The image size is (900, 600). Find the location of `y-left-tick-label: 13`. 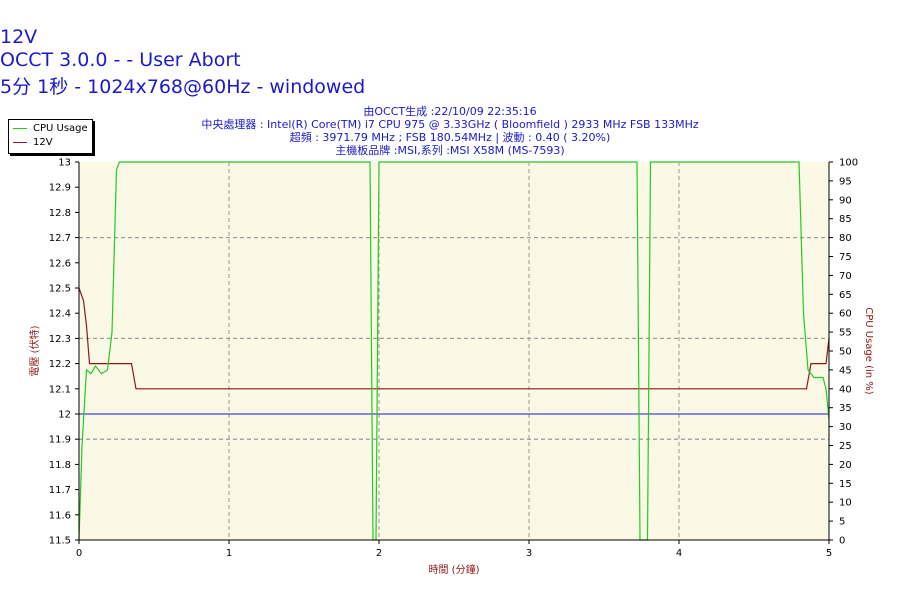

y-left-tick-label: 13 is located at coordinates (64, 163).